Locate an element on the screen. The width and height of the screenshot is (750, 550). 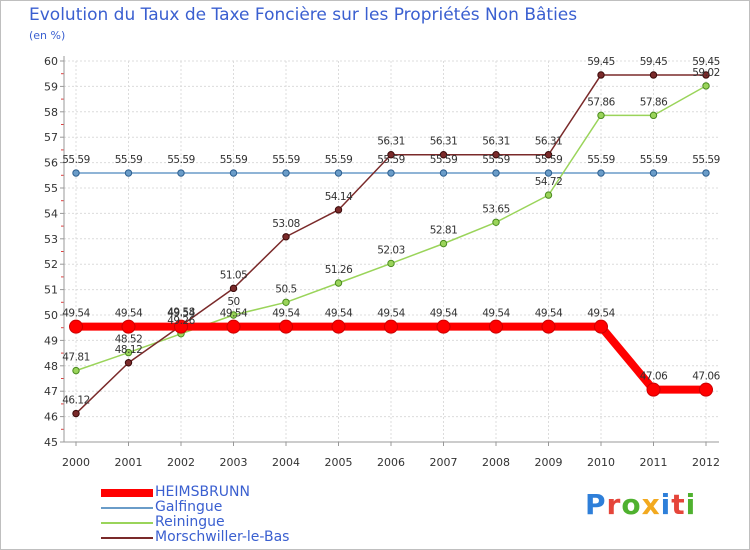
data-label-reiningue: 52.81 is located at coordinates (444, 231).